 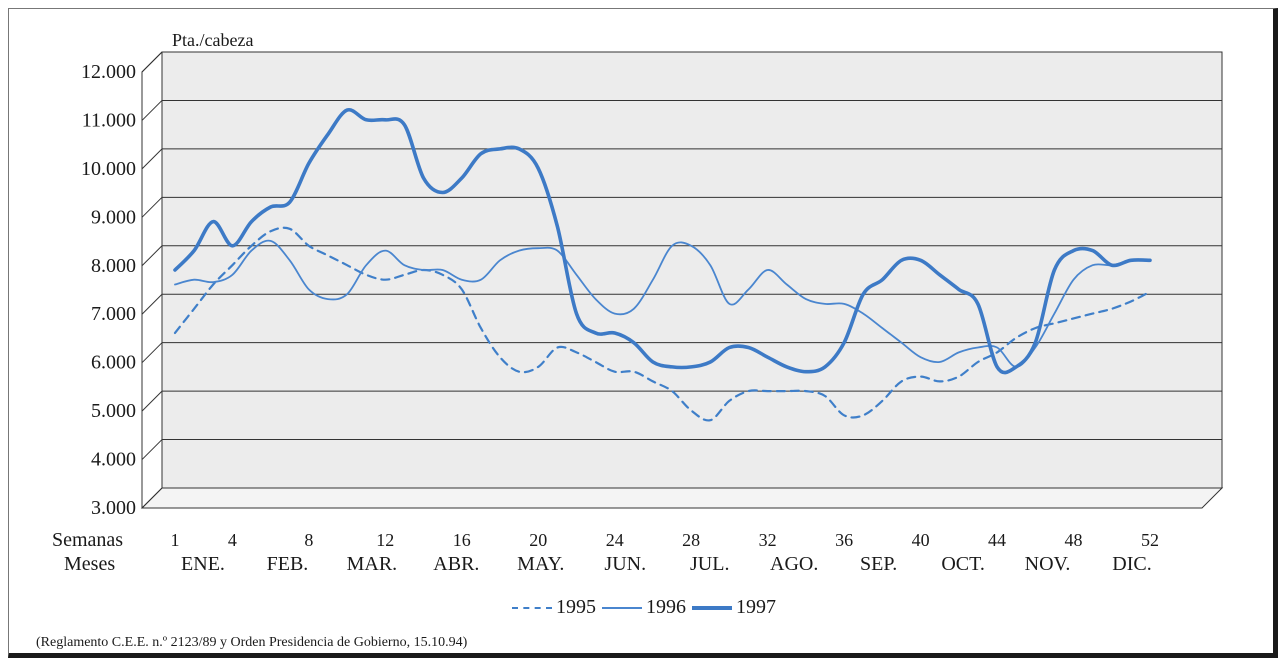 What do you see at coordinates (1074, 540) in the screenshot?
I see `x-tick-label: 48` at bounding box center [1074, 540].